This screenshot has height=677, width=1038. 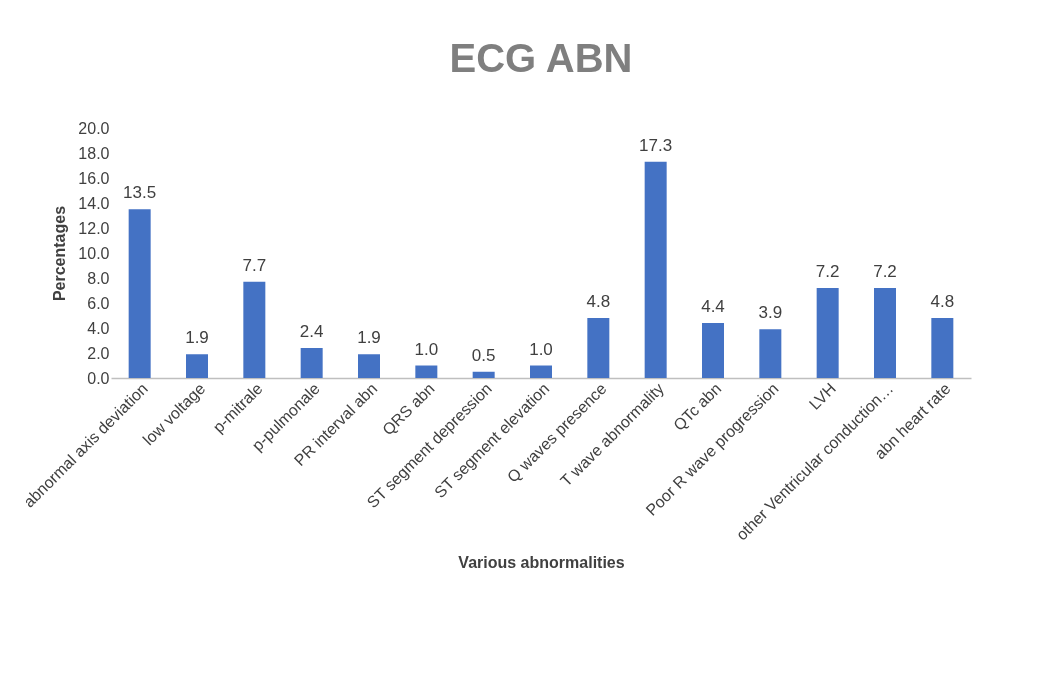 I want to click on y-tick-label: 2.0, so click(x=98, y=353).